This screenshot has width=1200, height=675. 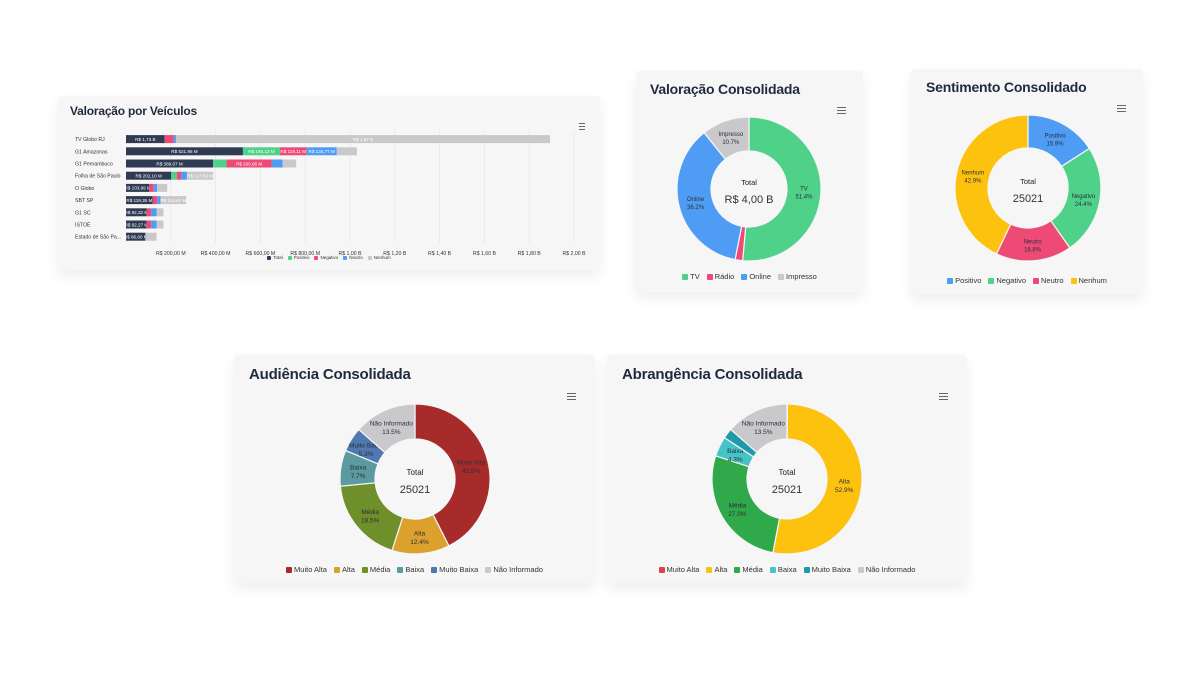 I want to click on bar-value-label: R$ 1,73 B, so click(x=145, y=139).